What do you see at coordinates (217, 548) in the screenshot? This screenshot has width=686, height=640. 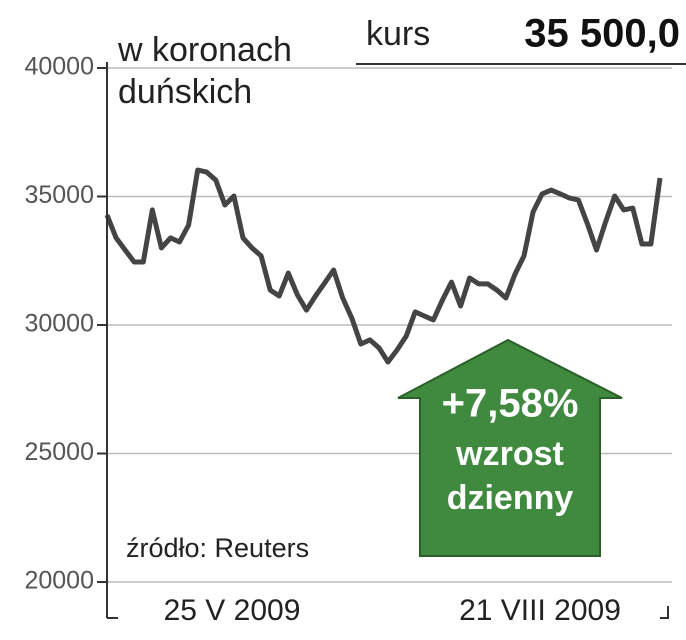 I see `source: źródło: Reuters` at bounding box center [217, 548].